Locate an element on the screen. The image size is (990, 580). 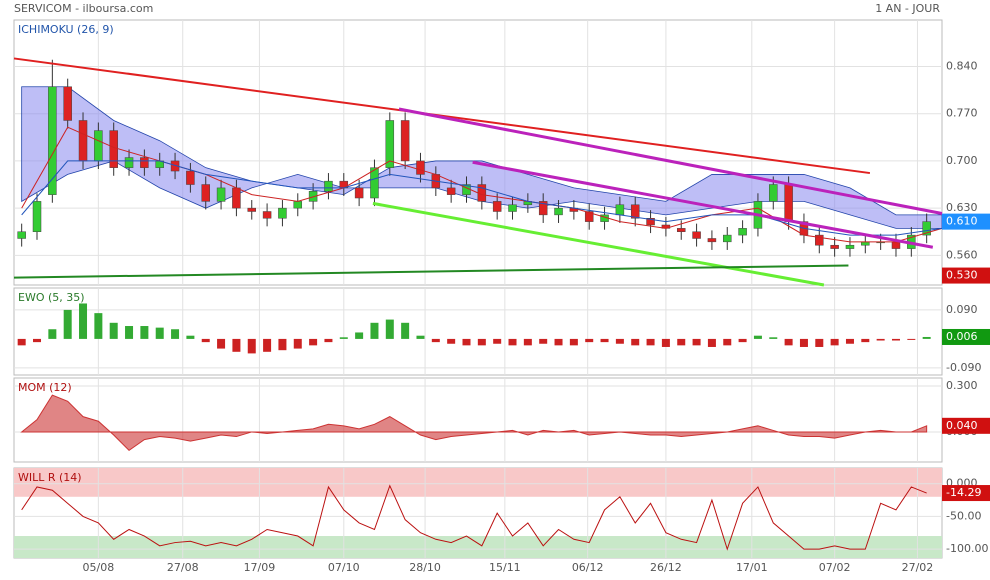
period: 1 AN - JOUR is located at coordinates (907, 8).